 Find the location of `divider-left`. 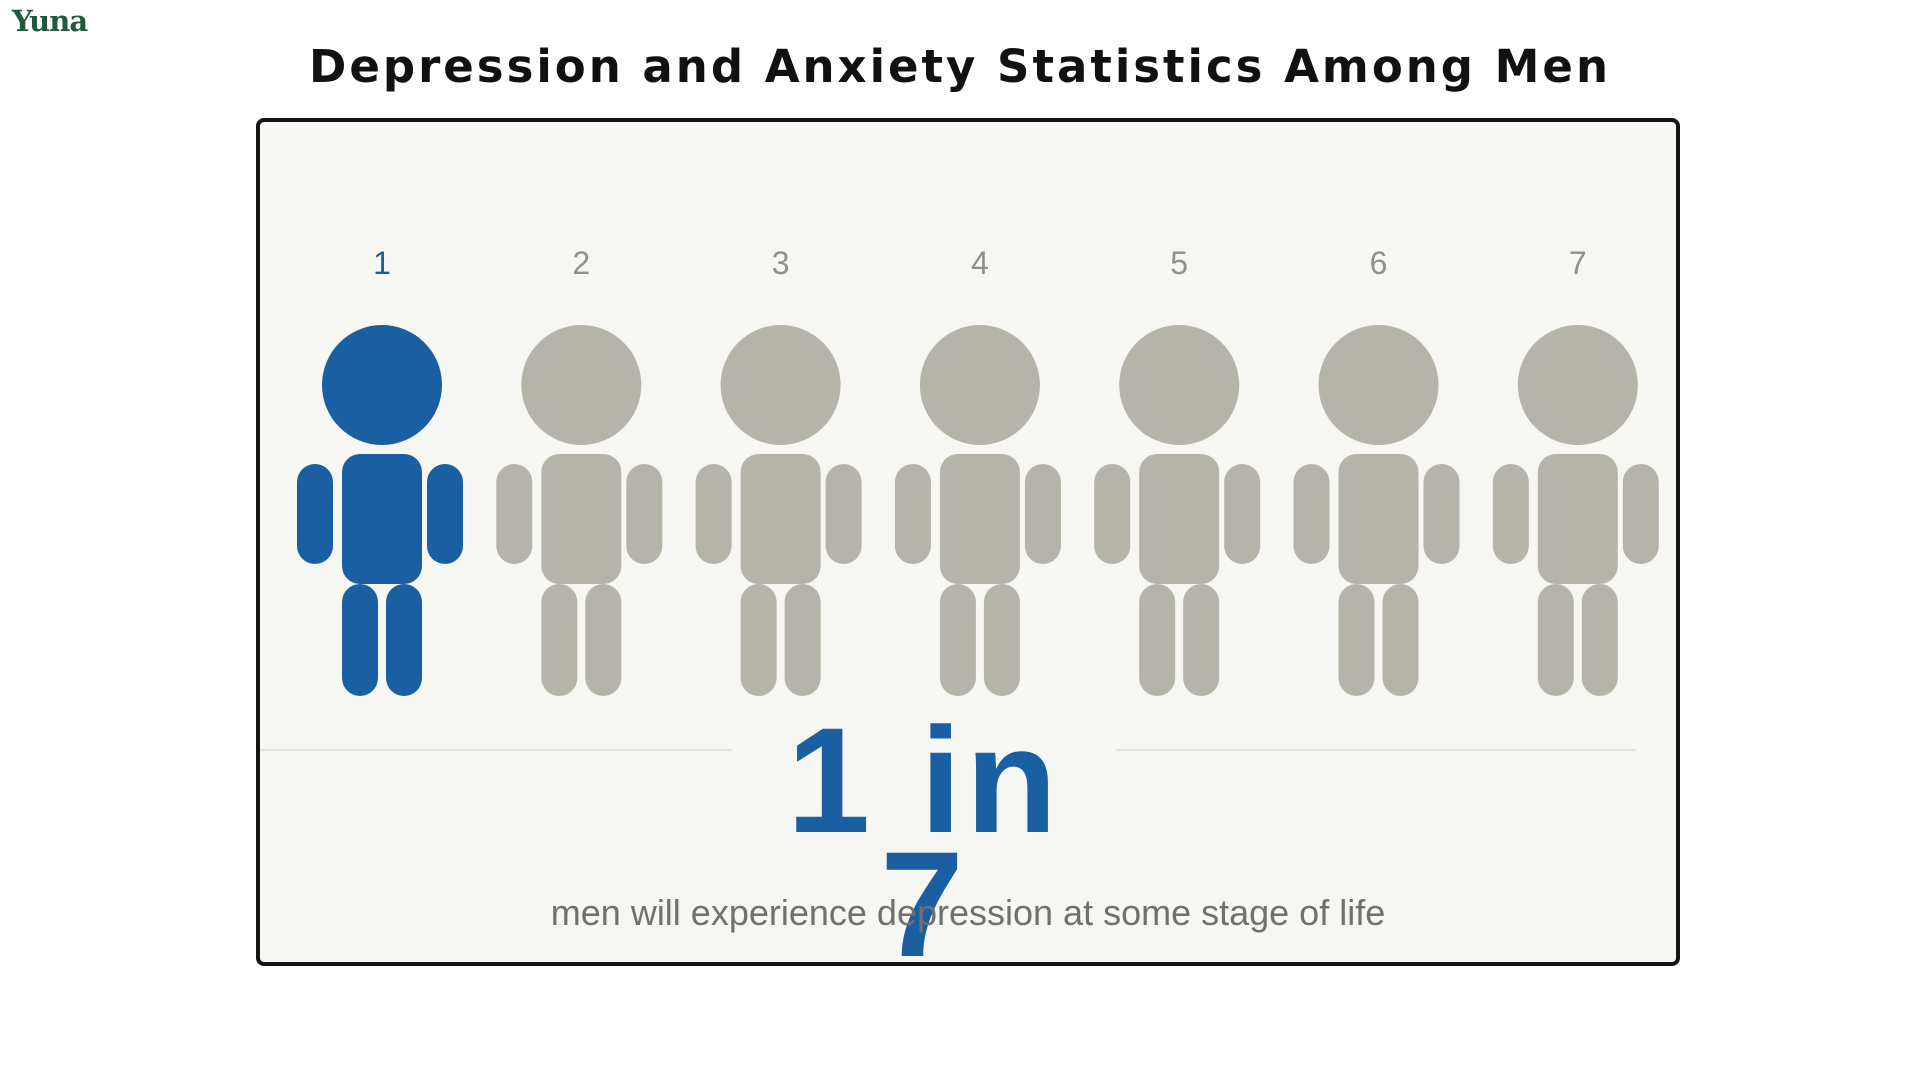

divider-left is located at coordinates (496, 750).